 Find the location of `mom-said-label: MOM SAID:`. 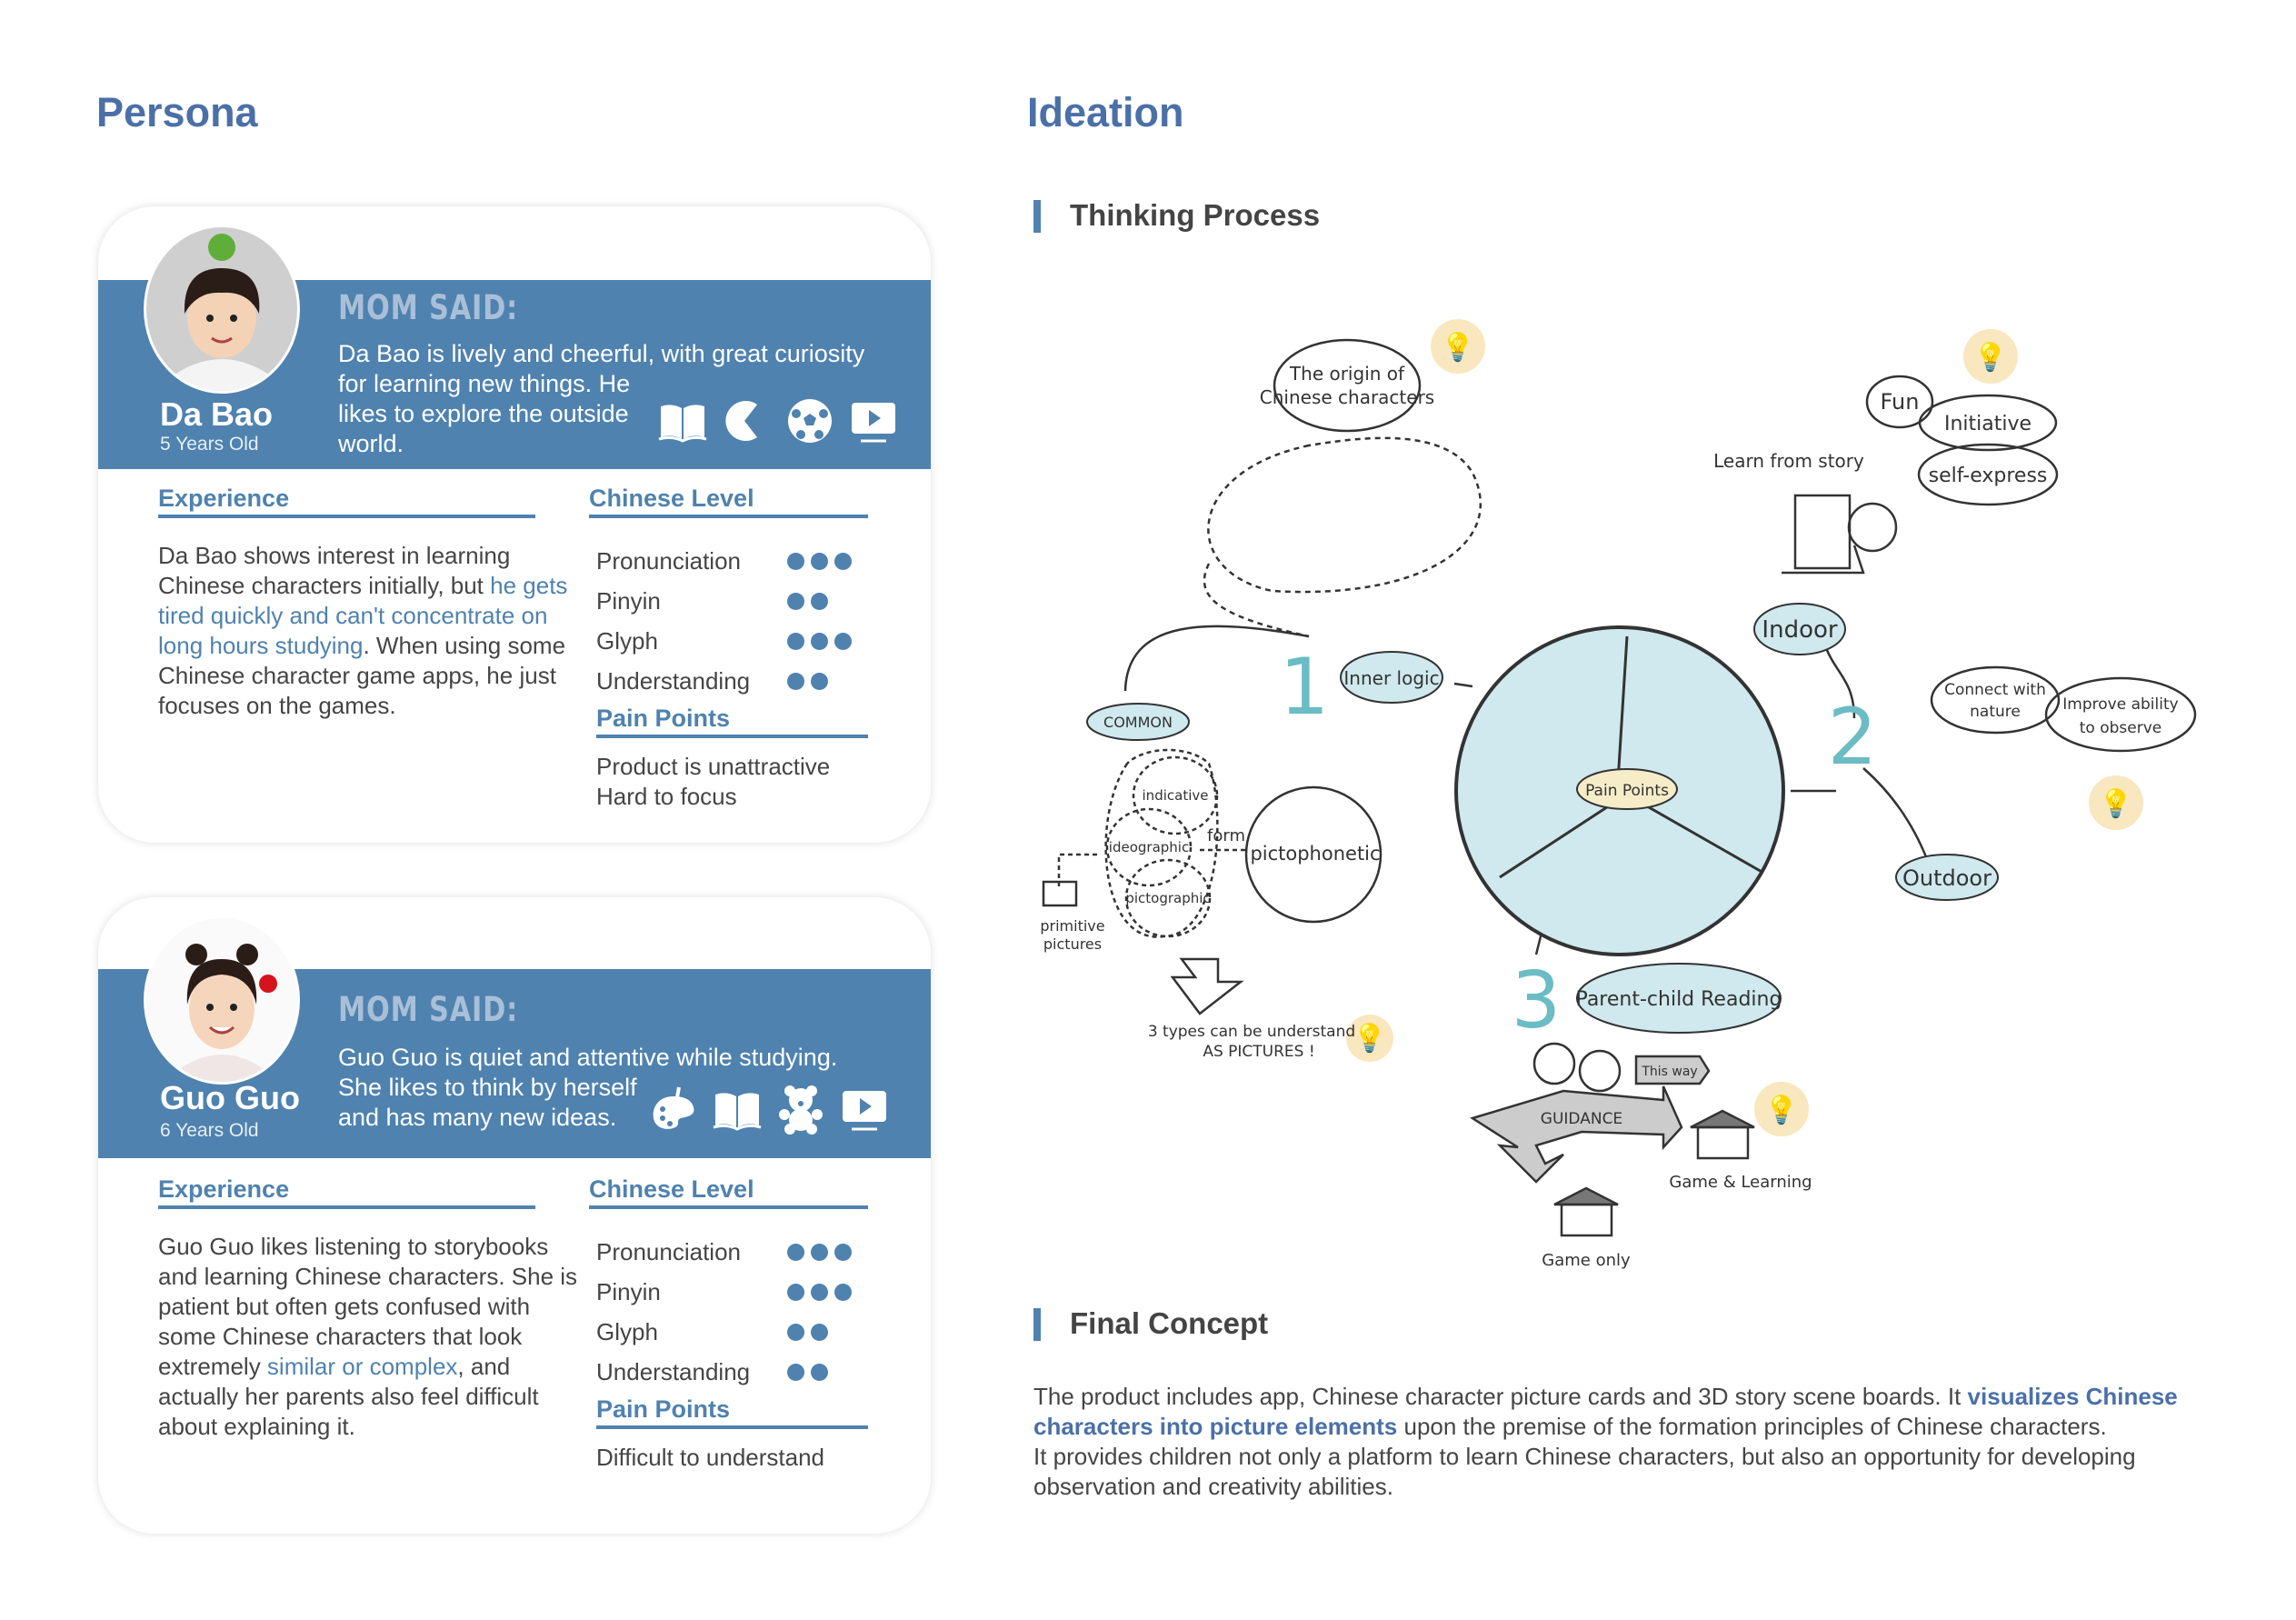

mom-said-label: MOM SAID: is located at coordinates (428, 307).